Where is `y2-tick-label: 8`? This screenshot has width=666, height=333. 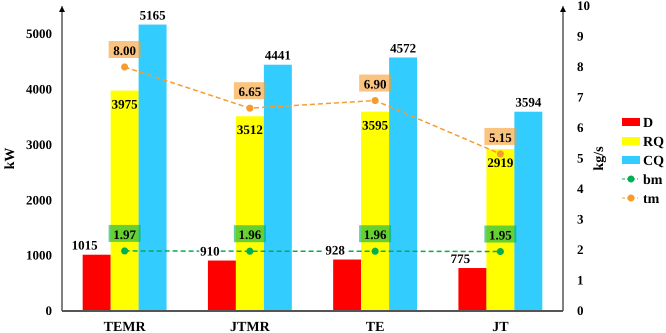 y2-tick-label: 8 is located at coordinates (580, 66).